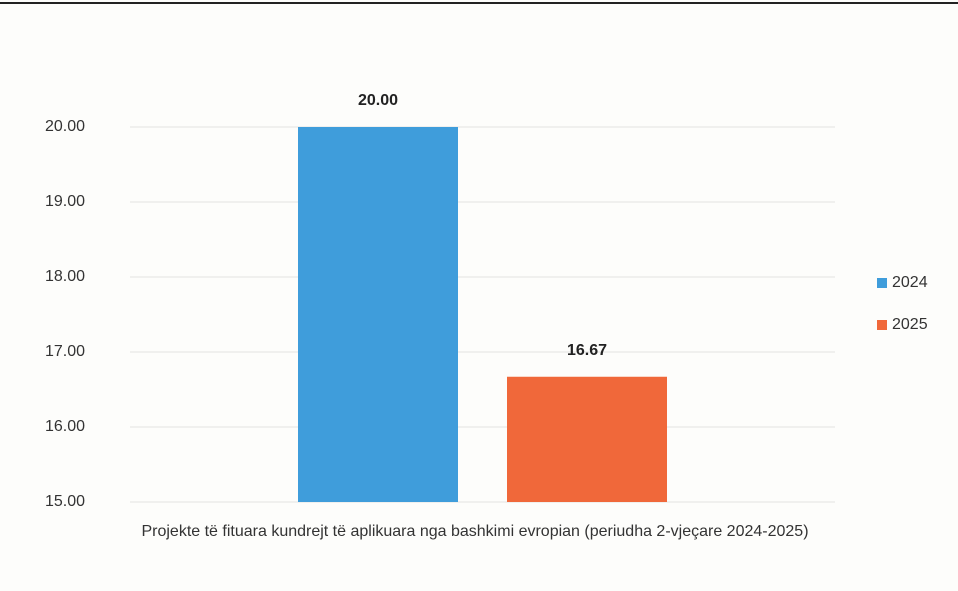  What do you see at coordinates (587, 350) in the screenshot?
I see `value-label: 16.67` at bounding box center [587, 350].